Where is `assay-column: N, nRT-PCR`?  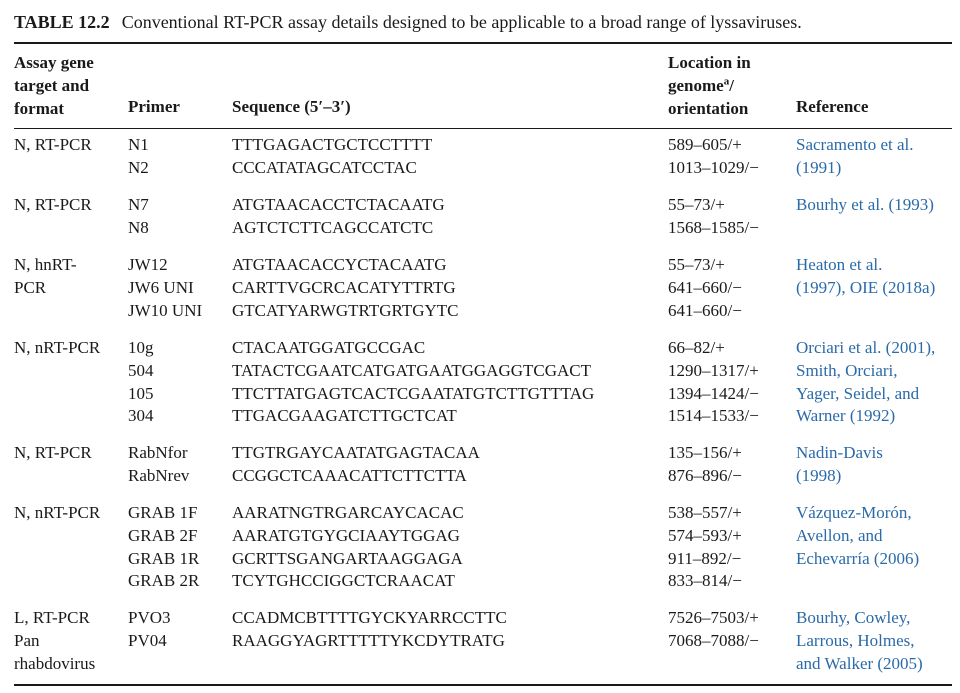 assay-column: N, nRT-PCR is located at coordinates (70, 513).